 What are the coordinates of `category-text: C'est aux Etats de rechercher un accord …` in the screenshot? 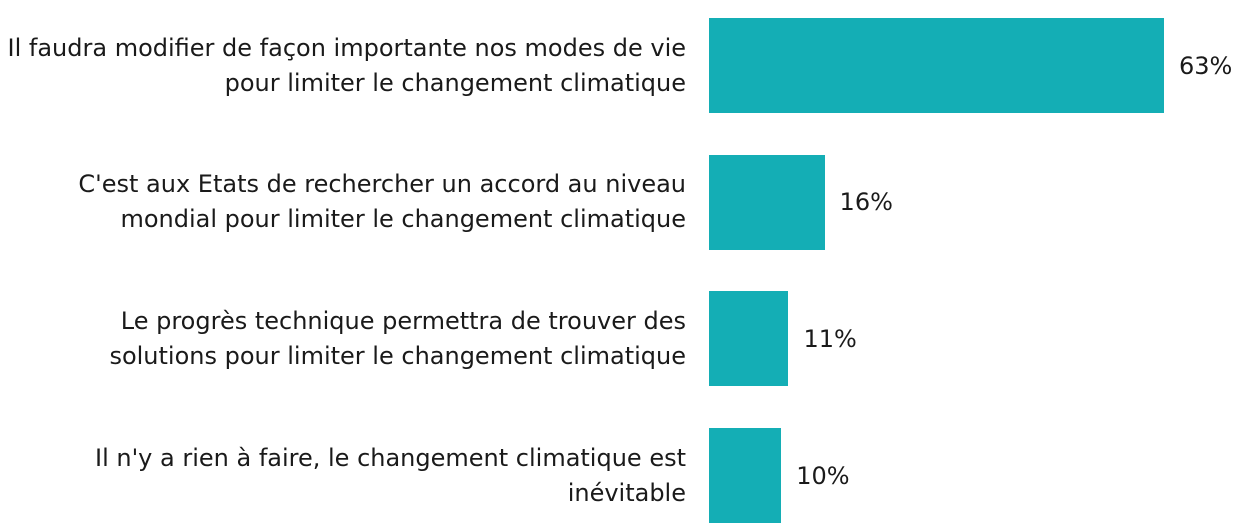 It's located at (382, 202).